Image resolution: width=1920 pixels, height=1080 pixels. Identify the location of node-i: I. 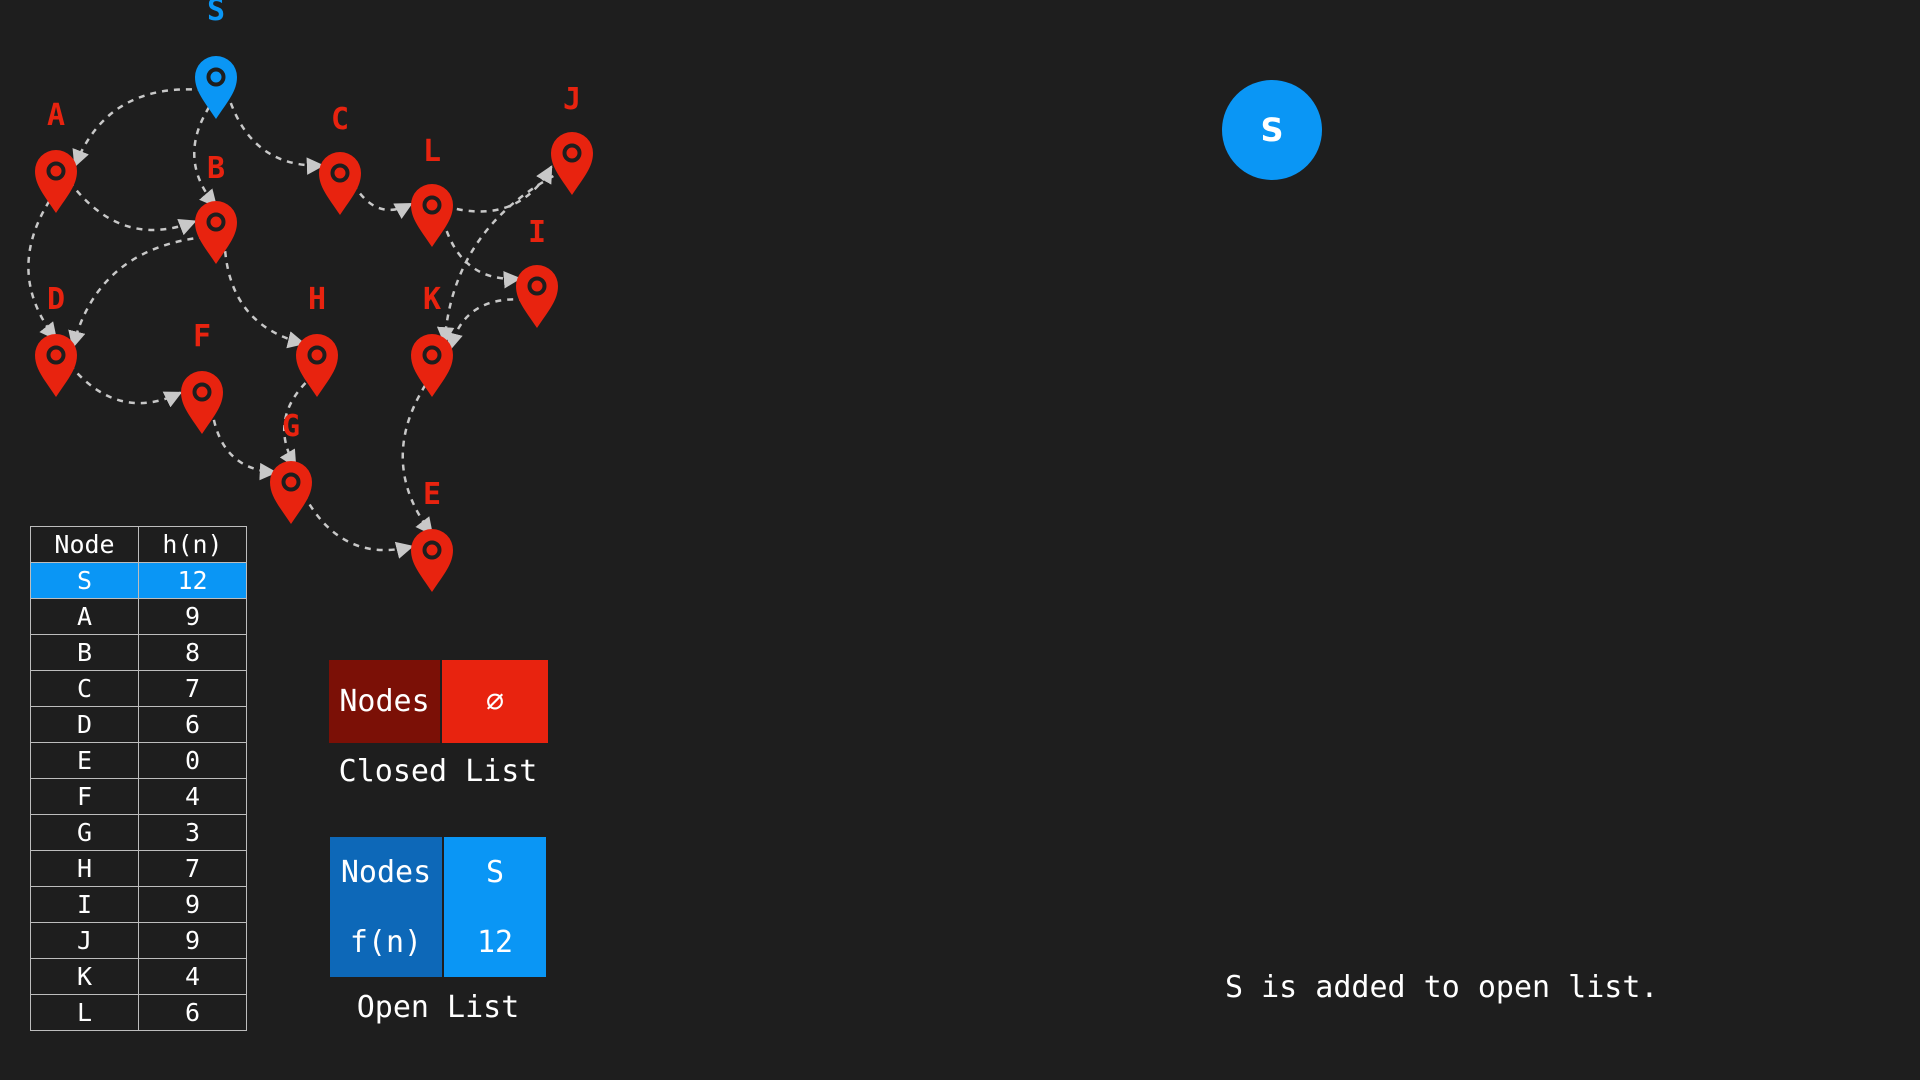
(537, 271).